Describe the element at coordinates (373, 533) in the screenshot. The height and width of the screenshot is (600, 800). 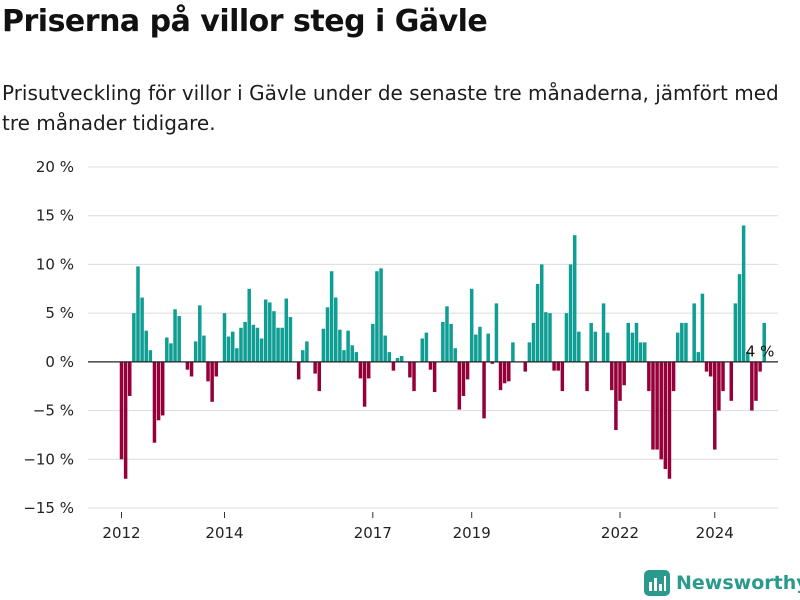
I see `x-tick-label: 2017` at that location.